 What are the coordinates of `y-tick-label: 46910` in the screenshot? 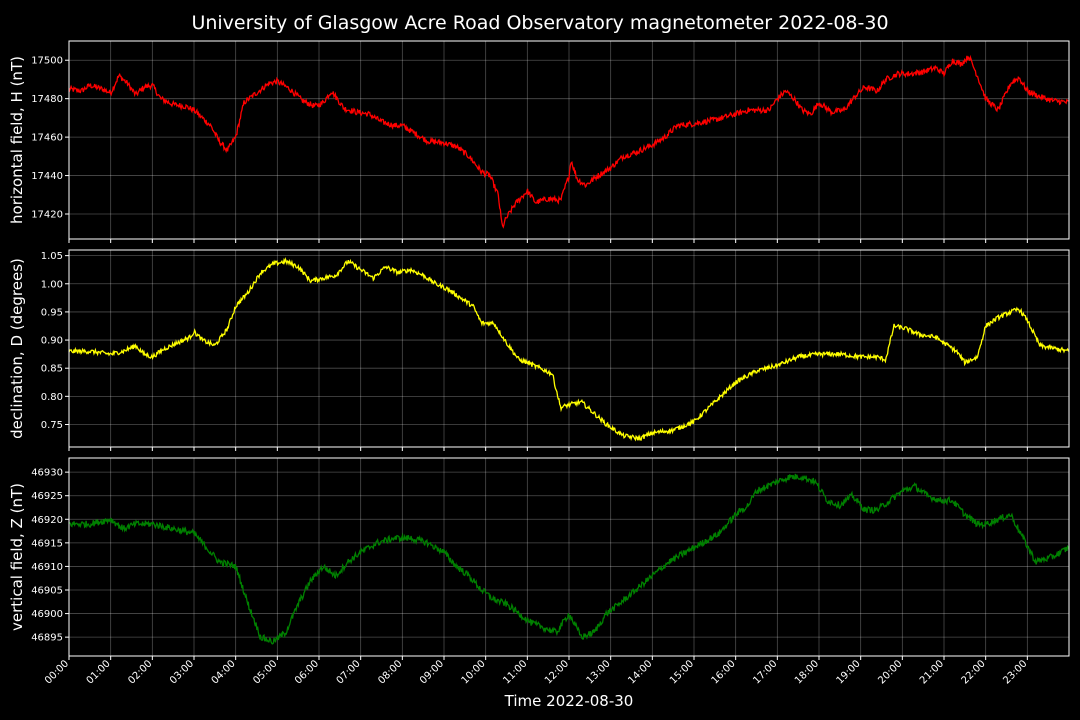 It's located at (47, 567).